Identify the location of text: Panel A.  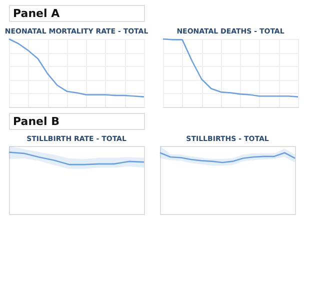
(36, 13).